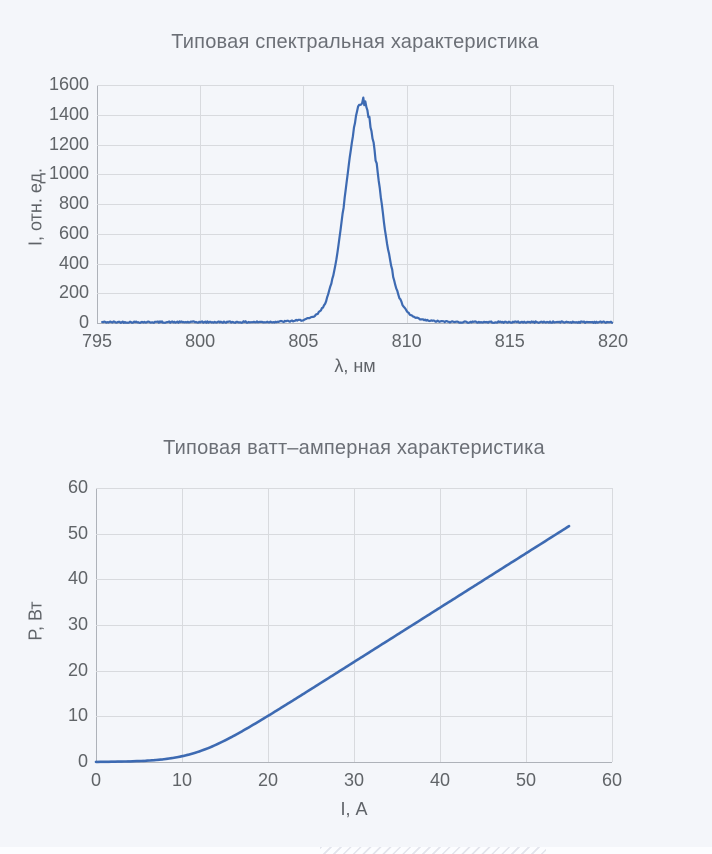 The image size is (712, 854). What do you see at coordinates (68, 84) in the screenshot?
I see `y-tick-label: 1600` at bounding box center [68, 84].